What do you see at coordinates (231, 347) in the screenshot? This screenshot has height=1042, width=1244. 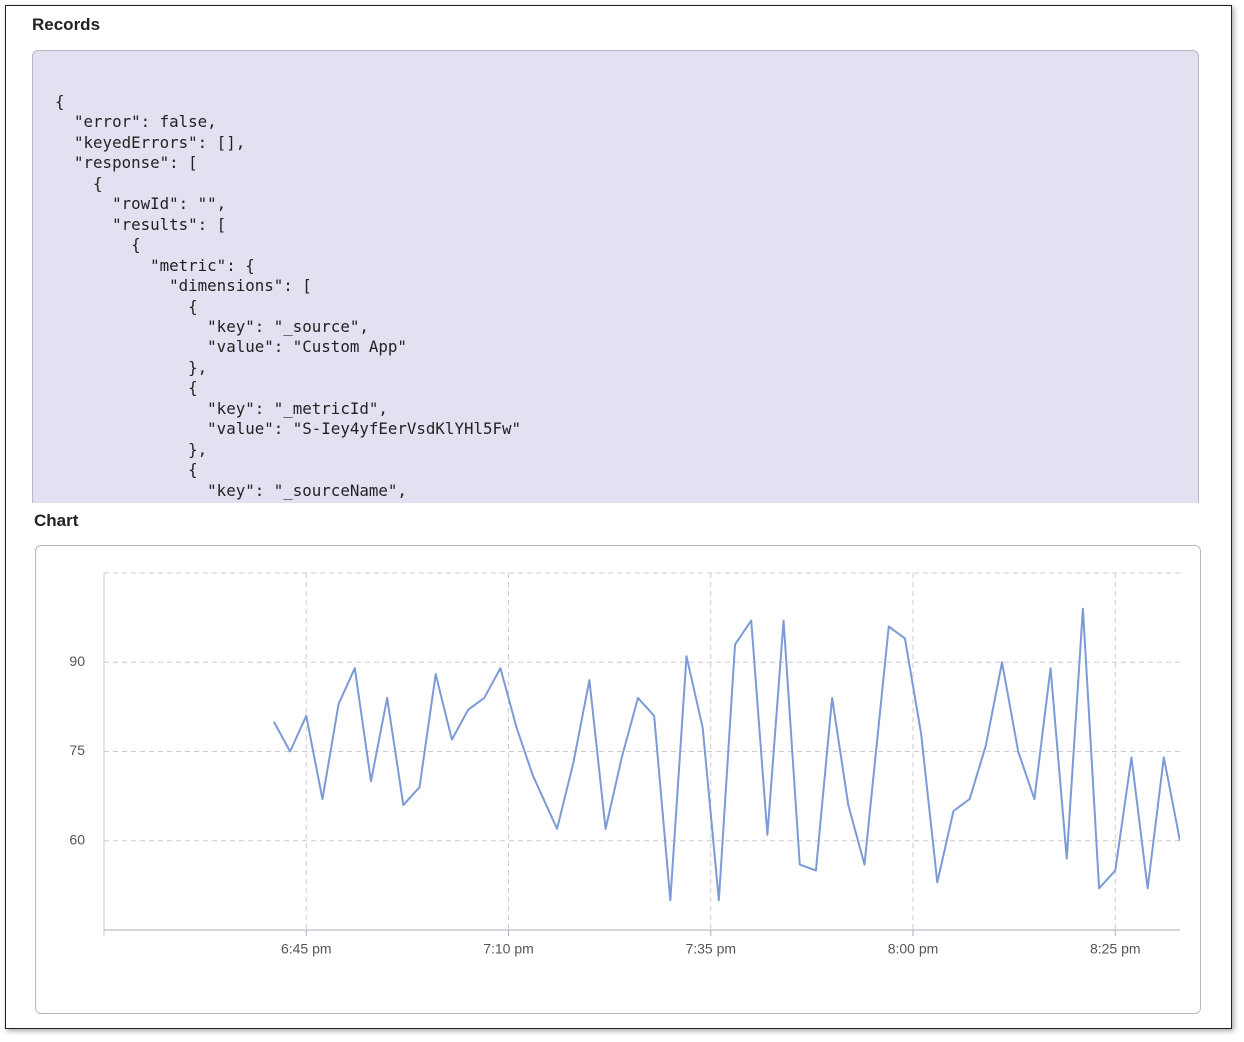 I see `code-line: "value": "Custom App"` at bounding box center [231, 347].